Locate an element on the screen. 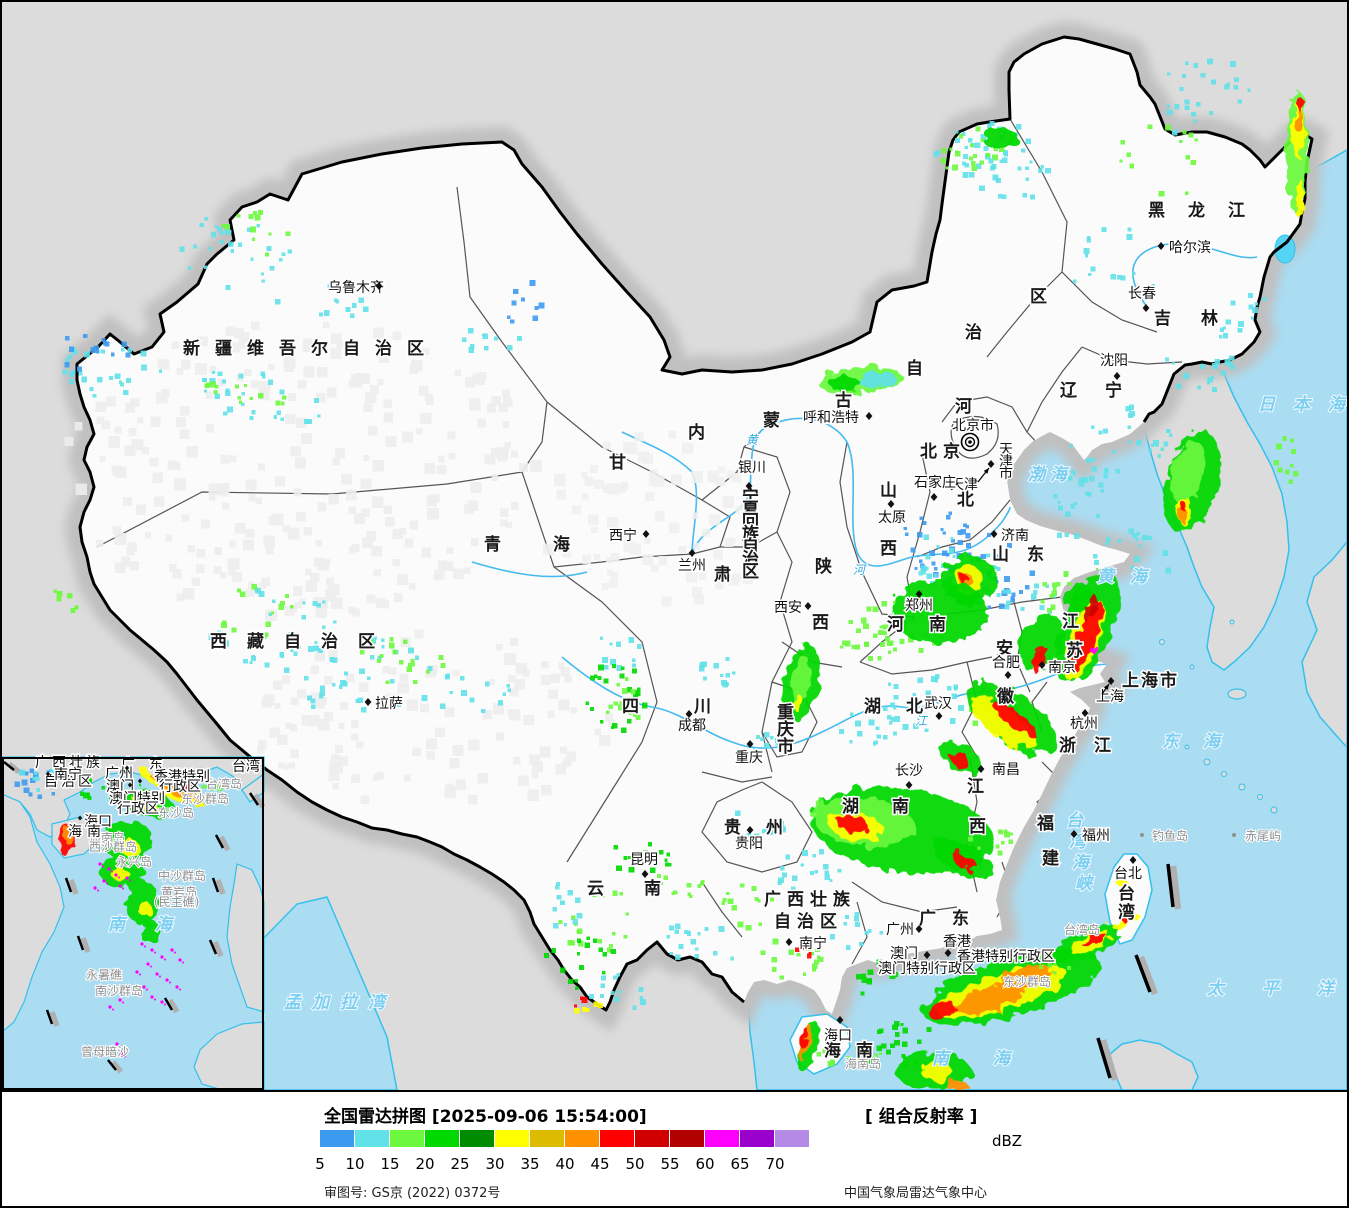 The image size is (1349, 1208). inset-label: 行政区 is located at coordinates (138, 809).